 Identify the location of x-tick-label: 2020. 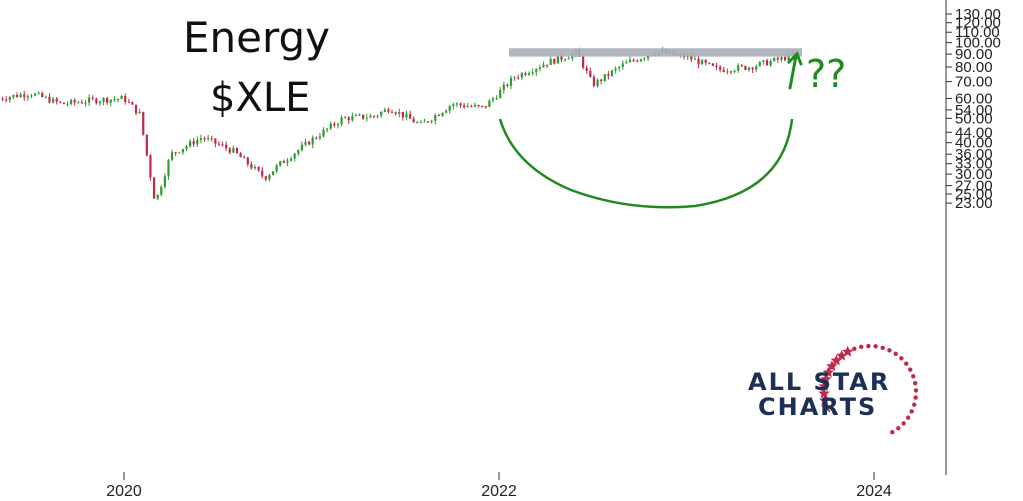
(124, 491).